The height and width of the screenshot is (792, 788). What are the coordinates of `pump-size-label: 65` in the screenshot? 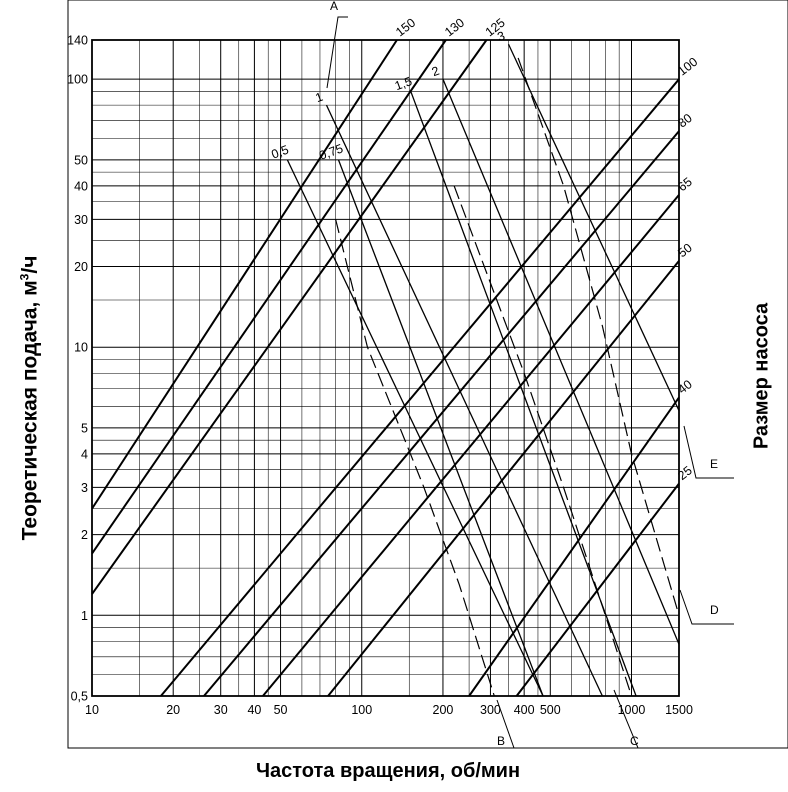 It's located at (685, 185).